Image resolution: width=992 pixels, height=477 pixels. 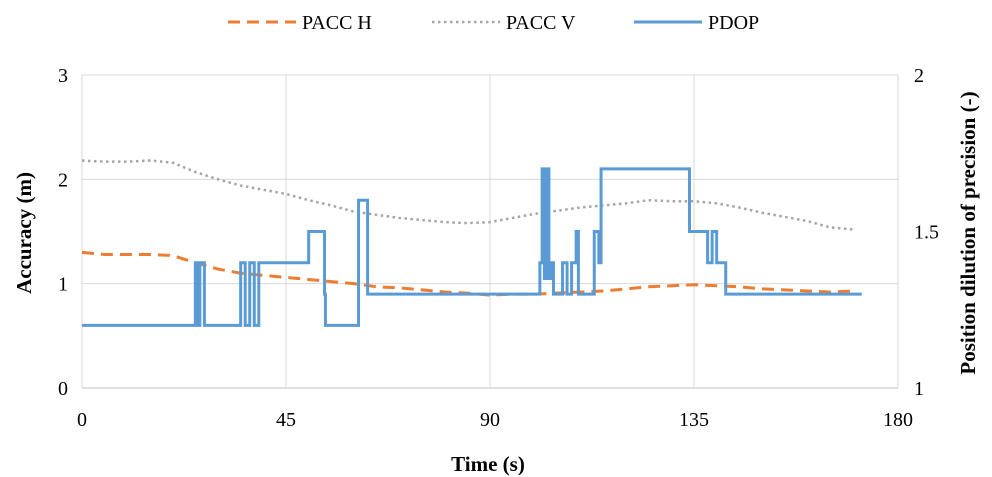 What do you see at coordinates (919, 76) in the screenshot?
I see `y2-tick-label: 2` at bounding box center [919, 76].